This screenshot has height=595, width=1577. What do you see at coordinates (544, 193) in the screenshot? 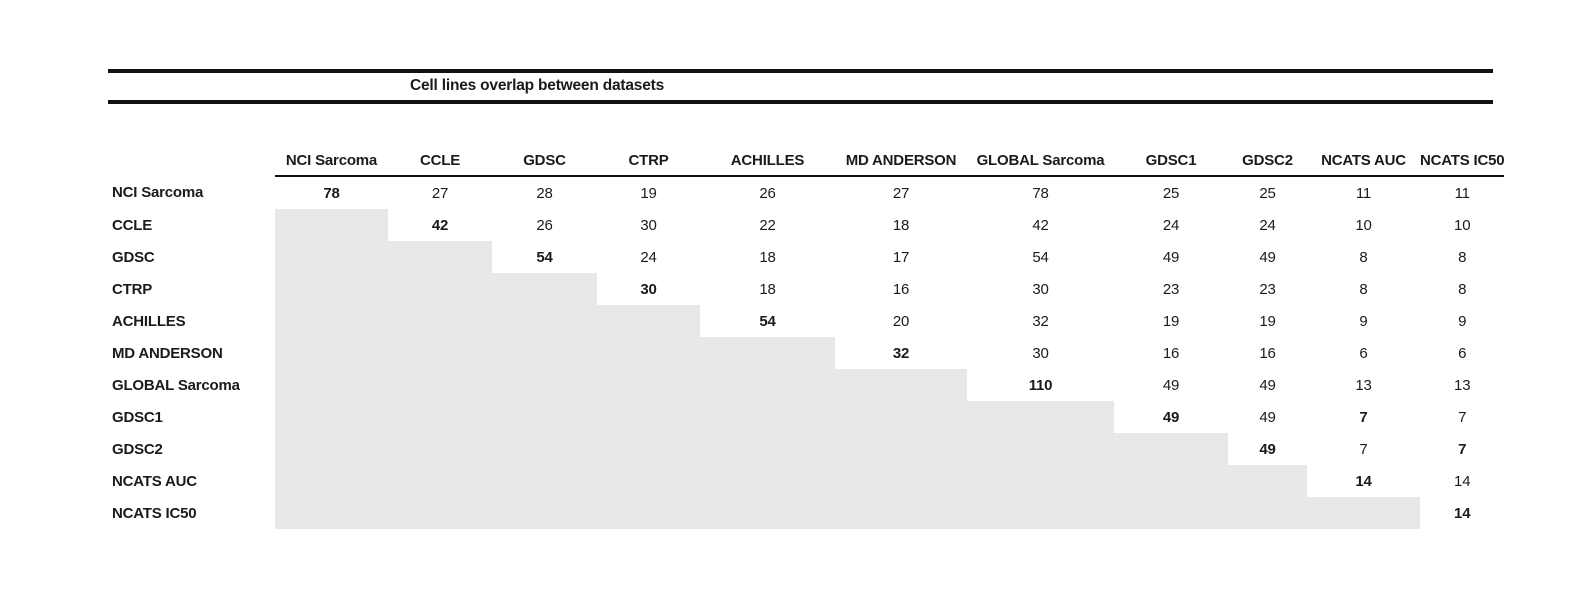
I see `matrix-cell: 28` at bounding box center [544, 193].